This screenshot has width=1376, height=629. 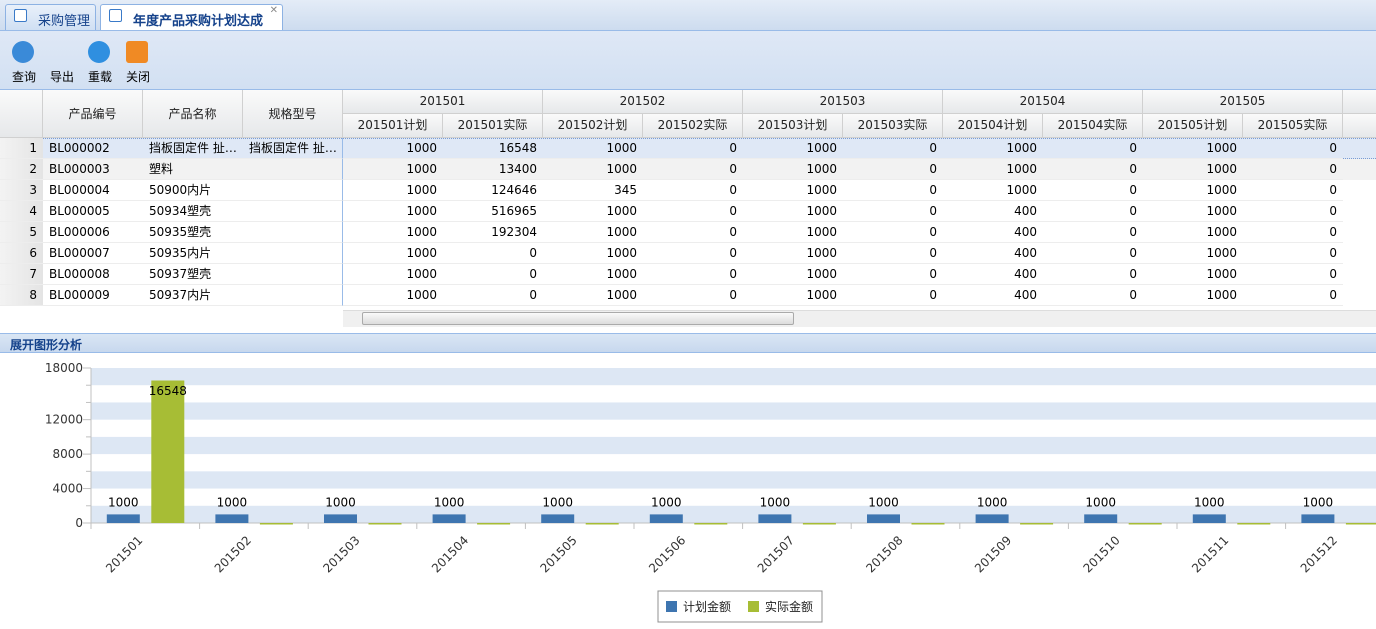 I want to click on tool-button: 导出, so click(x=62, y=63).